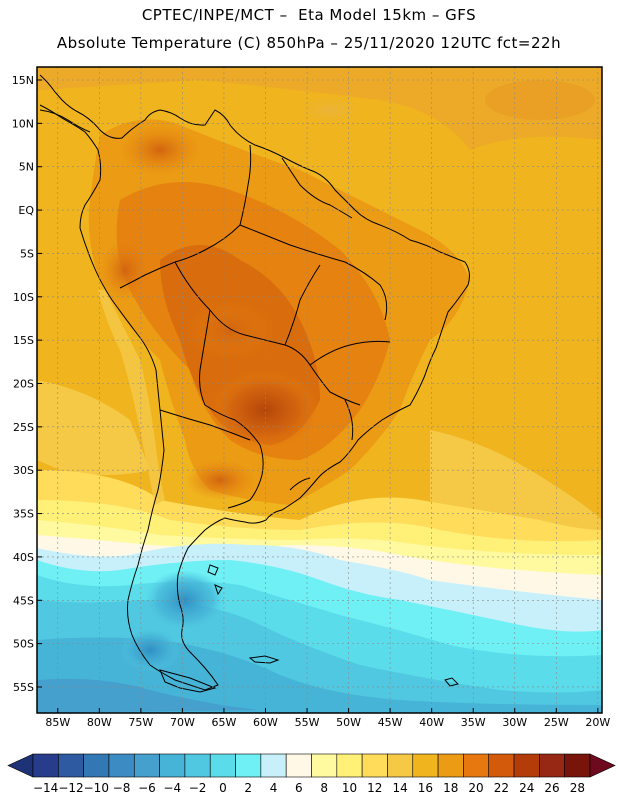 This screenshot has width=618, height=800. Describe the element at coordinates (122, 788) in the screenshot. I see `colorbar-label: −8` at that location.